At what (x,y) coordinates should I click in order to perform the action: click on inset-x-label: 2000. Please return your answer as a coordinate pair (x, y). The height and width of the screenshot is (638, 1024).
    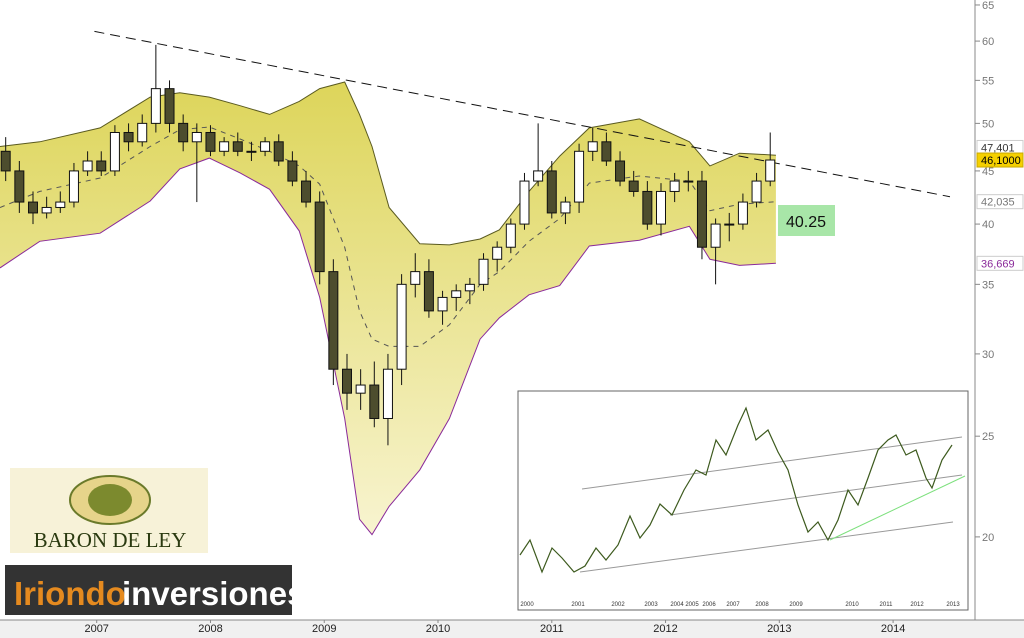
    Looking at the image, I should click on (527, 605).